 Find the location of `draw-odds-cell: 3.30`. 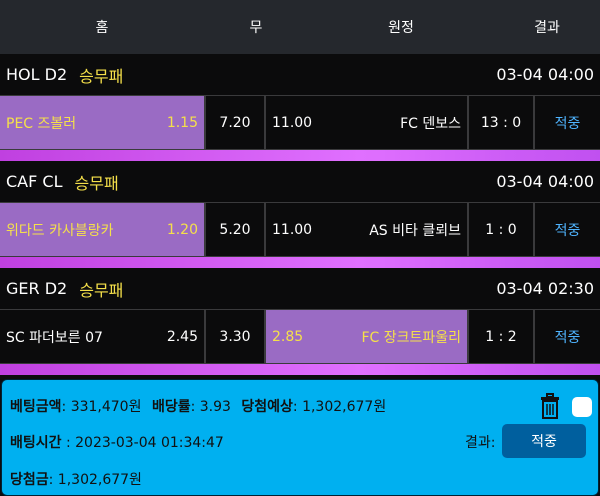

draw-odds-cell: 3.30 is located at coordinates (235, 336).